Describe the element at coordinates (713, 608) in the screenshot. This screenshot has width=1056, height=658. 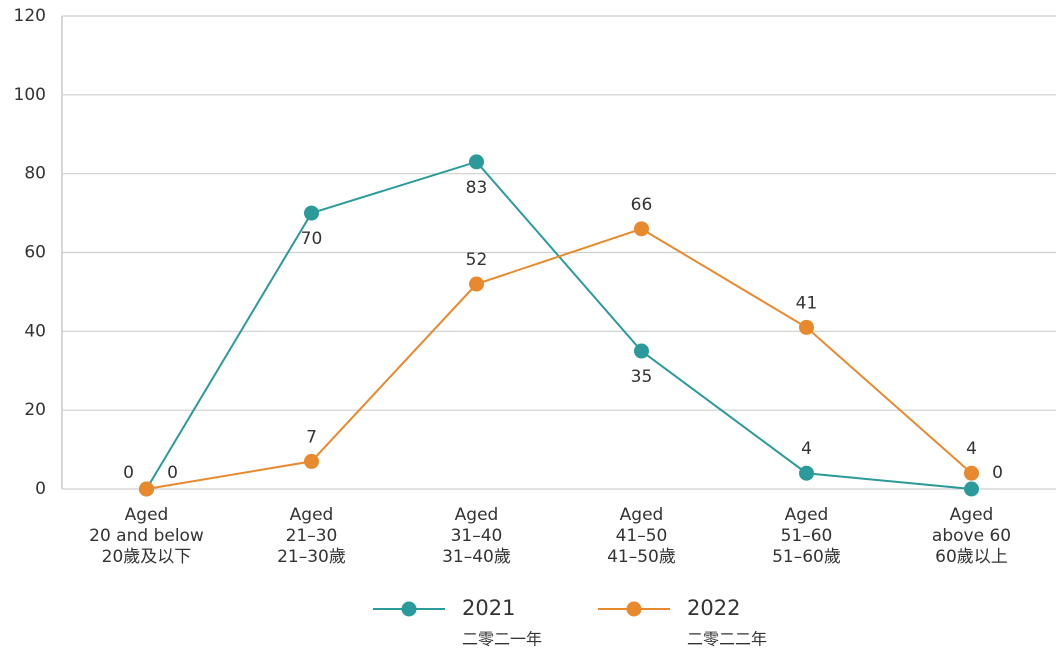
I see `legend-label: 2022` at that location.